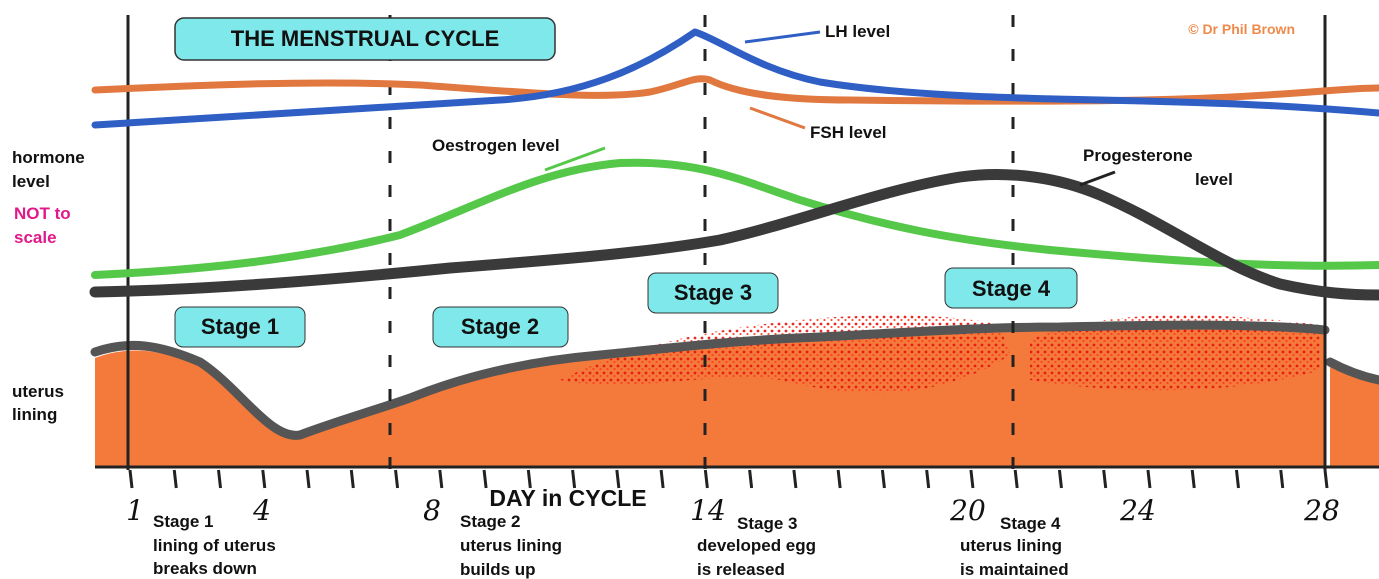 This screenshot has height=579, width=1379. What do you see at coordinates (31, 181) in the screenshot?
I see `hormone-label: level` at bounding box center [31, 181].